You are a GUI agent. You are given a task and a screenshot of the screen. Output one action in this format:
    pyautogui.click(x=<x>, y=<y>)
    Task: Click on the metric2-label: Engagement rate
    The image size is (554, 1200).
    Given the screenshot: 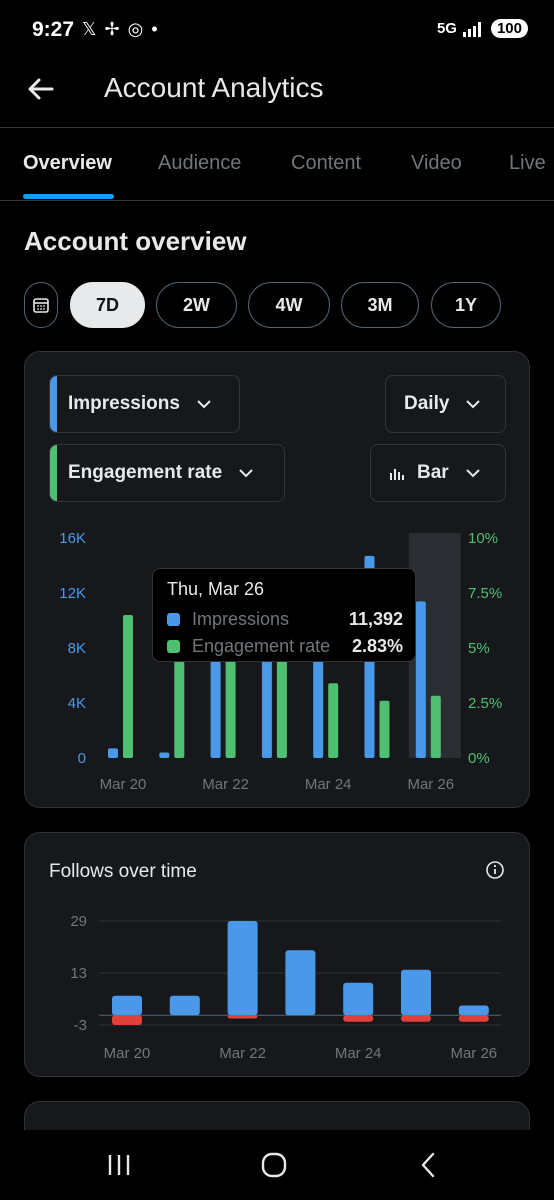 What is the action you would take?
    pyautogui.click(x=145, y=472)
    